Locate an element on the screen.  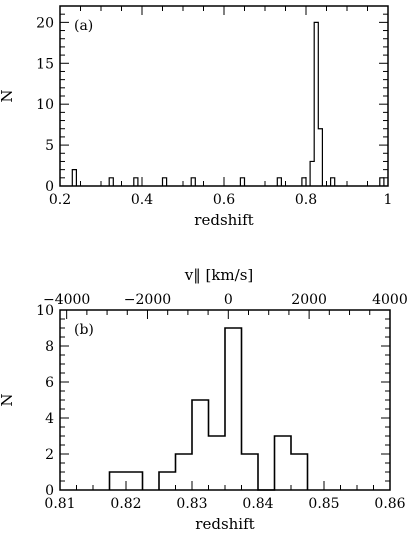
y-tick-label: 2 is located at coordinates (49, 455).